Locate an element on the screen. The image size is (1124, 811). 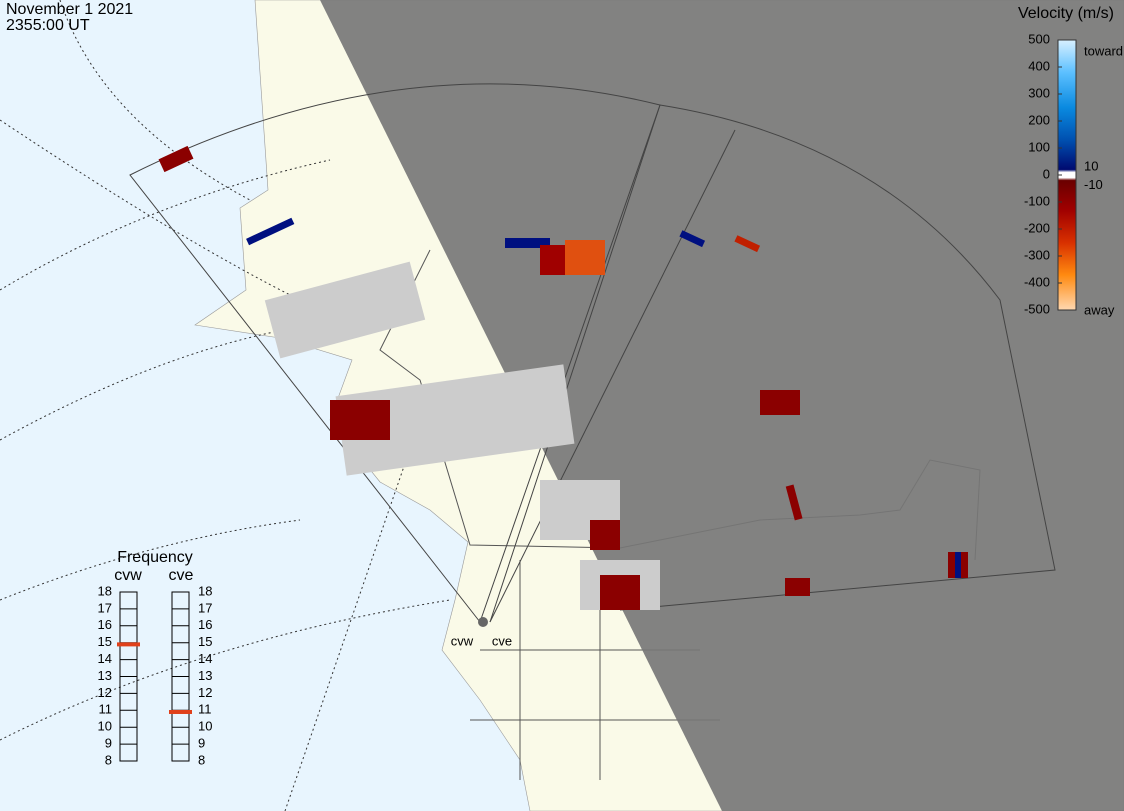
radar-name: cve is located at coordinates (181, 575).